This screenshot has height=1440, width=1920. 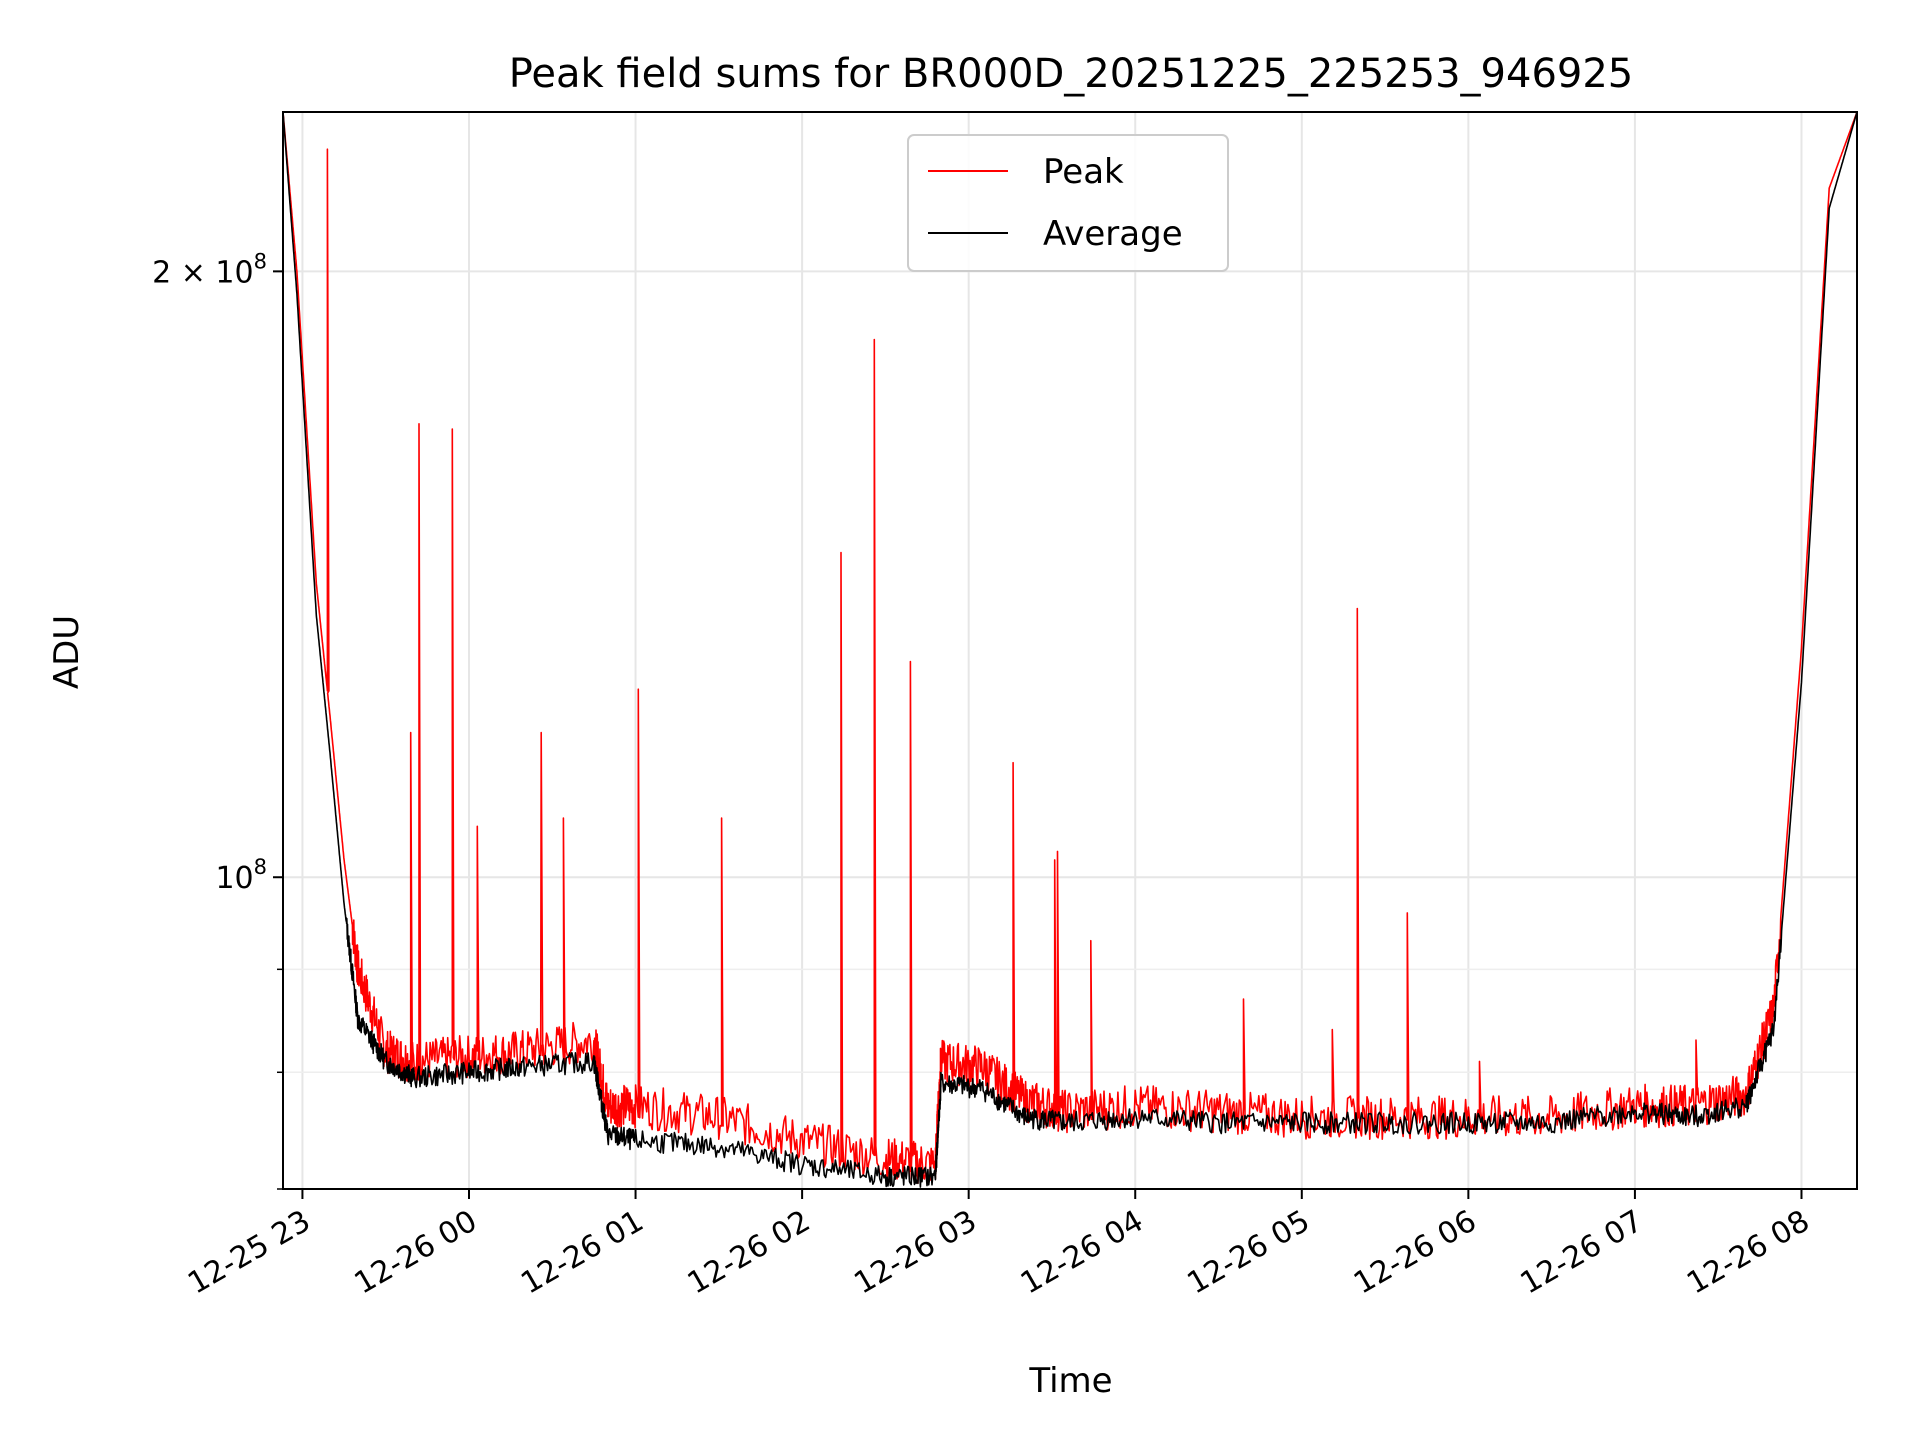 What do you see at coordinates (1070, 1381) in the screenshot?
I see `x-axis-label: Time` at bounding box center [1070, 1381].